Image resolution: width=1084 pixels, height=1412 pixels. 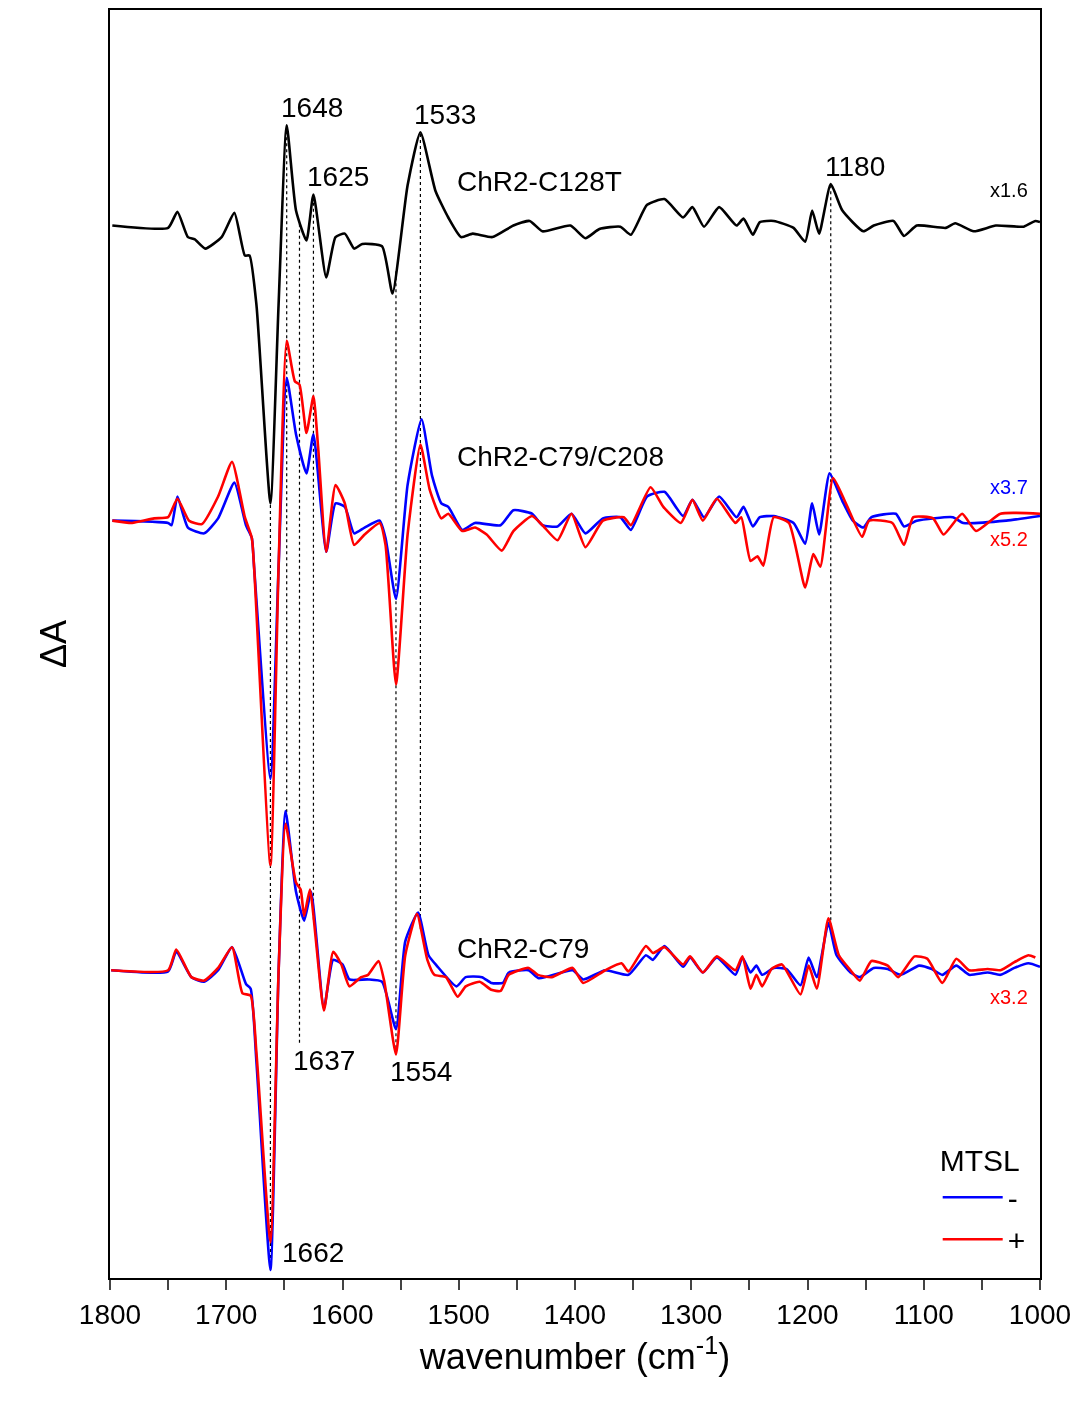 What do you see at coordinates (342, 1314) in the screenshot?
I see `x-tick-label: 1600` at bounding box center [342, 1314].